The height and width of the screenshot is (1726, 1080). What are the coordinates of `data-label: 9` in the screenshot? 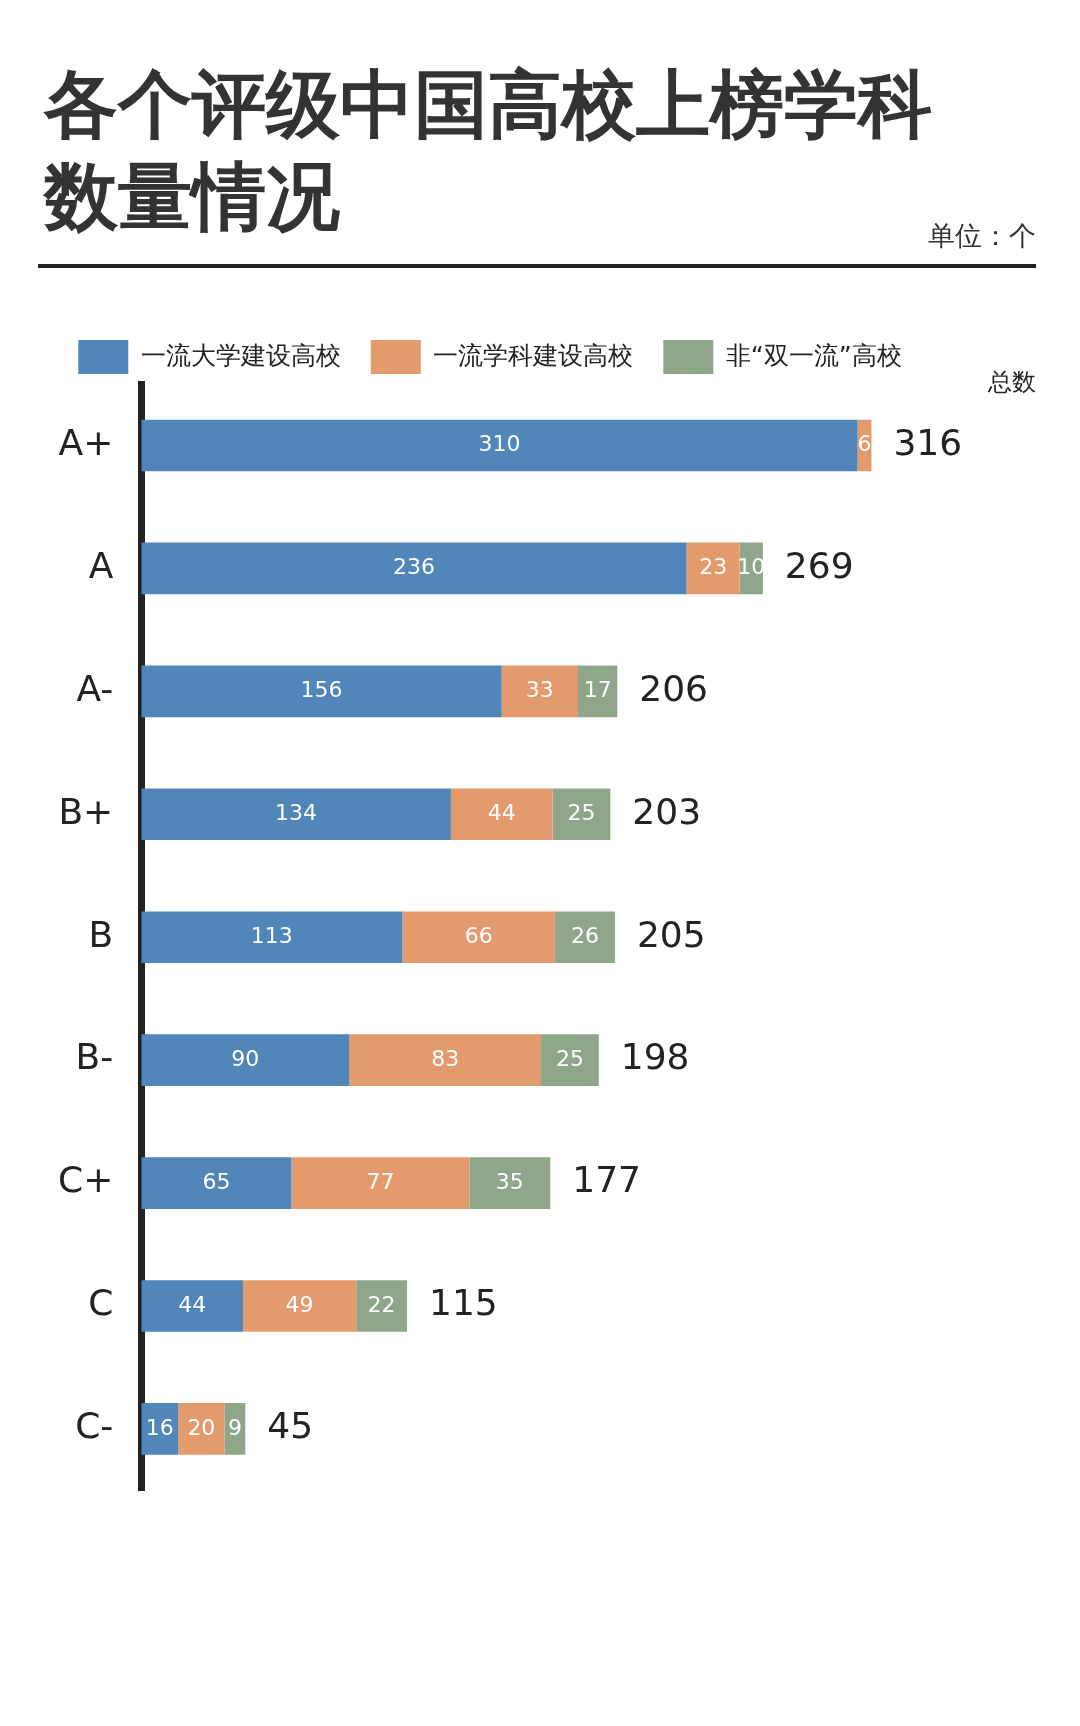 It's located at (234, 1427).